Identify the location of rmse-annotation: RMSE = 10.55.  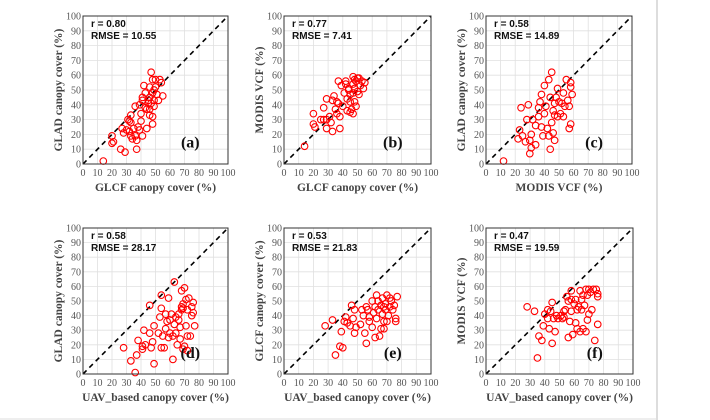
(124, 36).